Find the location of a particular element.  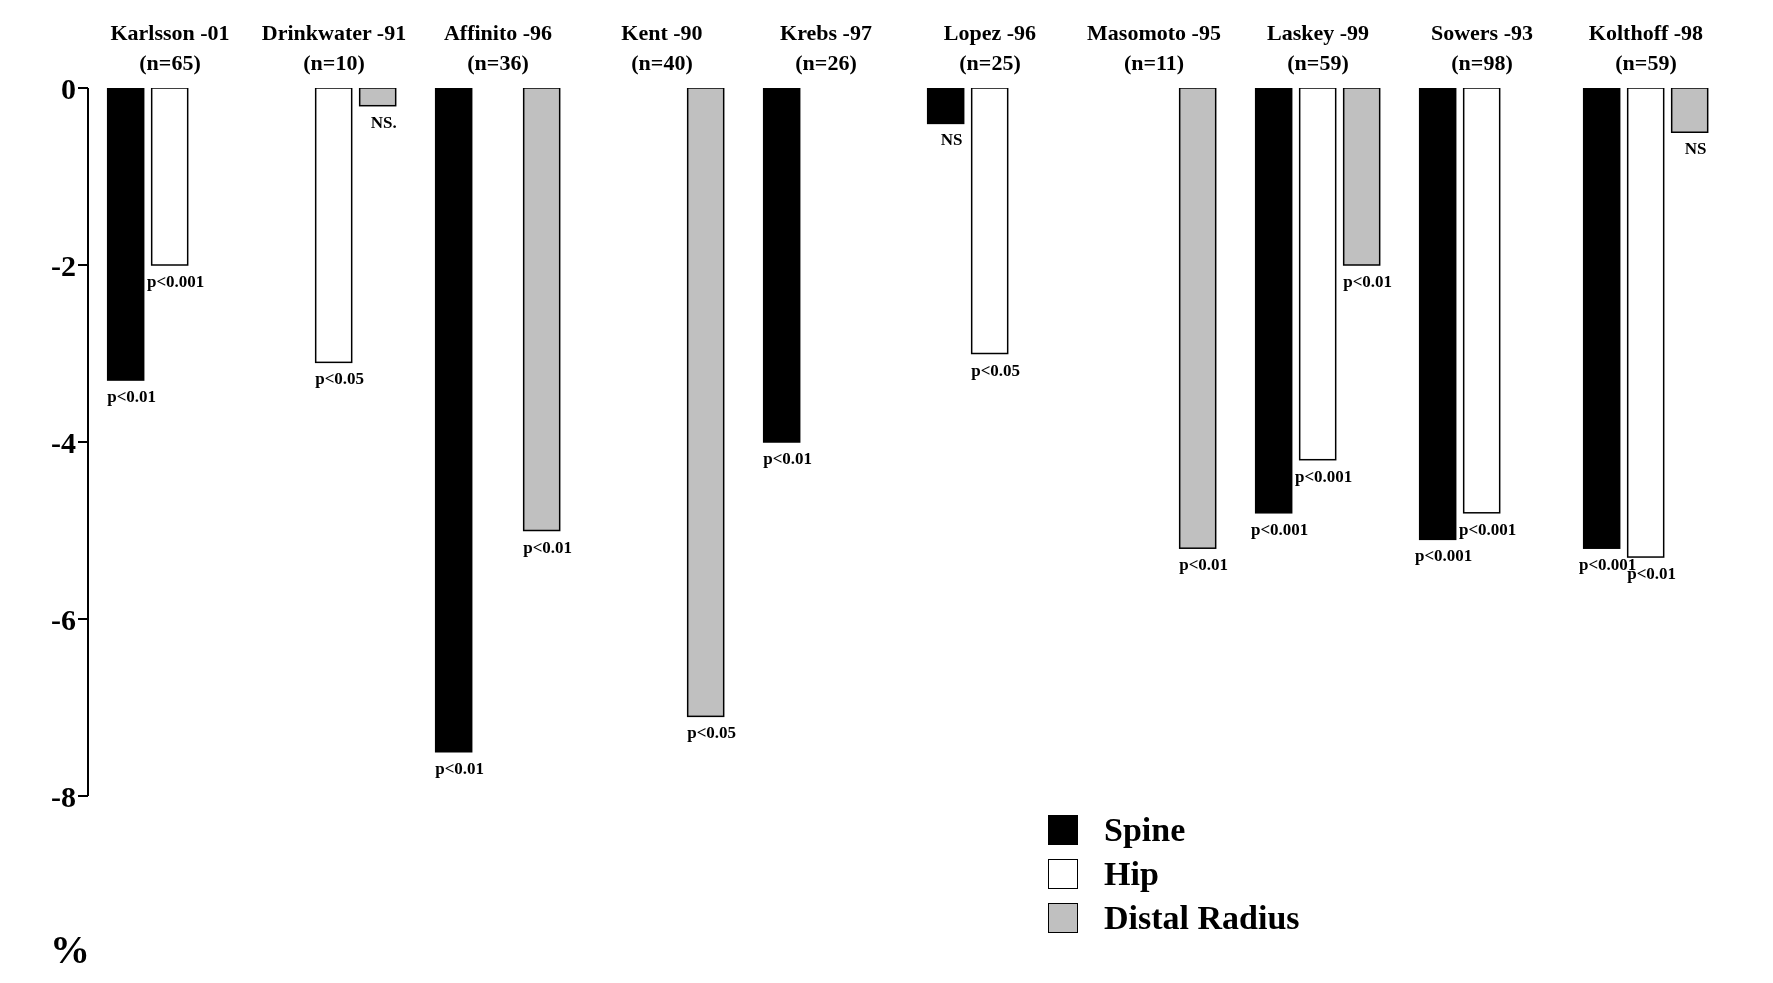

y-tick-label: -4 is located at coordinates (63, 442).